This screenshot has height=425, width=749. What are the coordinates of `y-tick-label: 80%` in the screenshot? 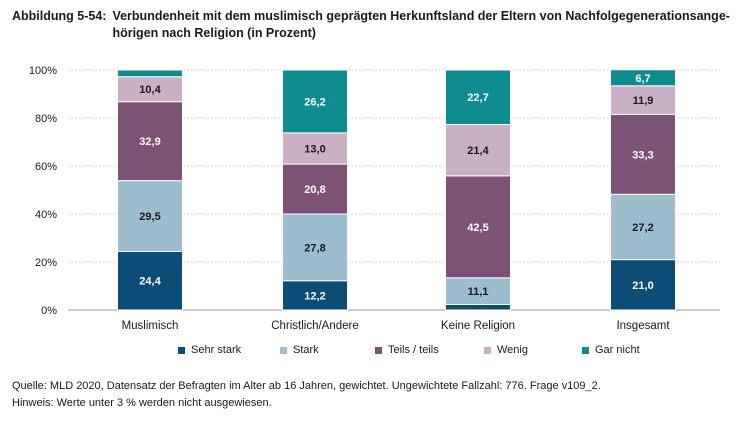 It's located at (46, 119).